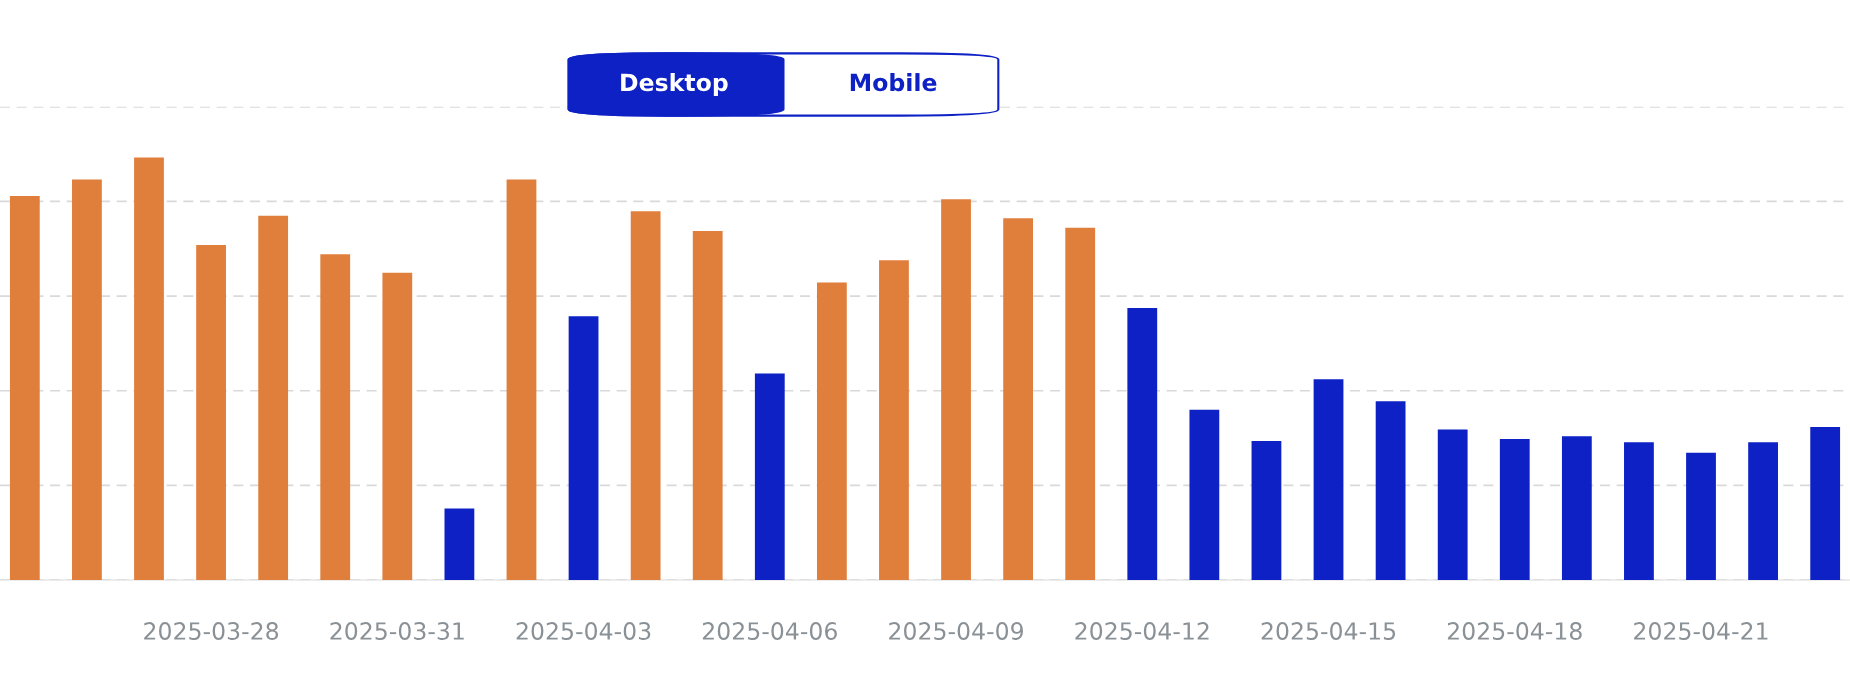 The height and width of the screenshot is (676, 1850). Describe the element at coordinates (956, 631) in the screenshot. I see `x-tick-label: 2025-04-09` at that location.